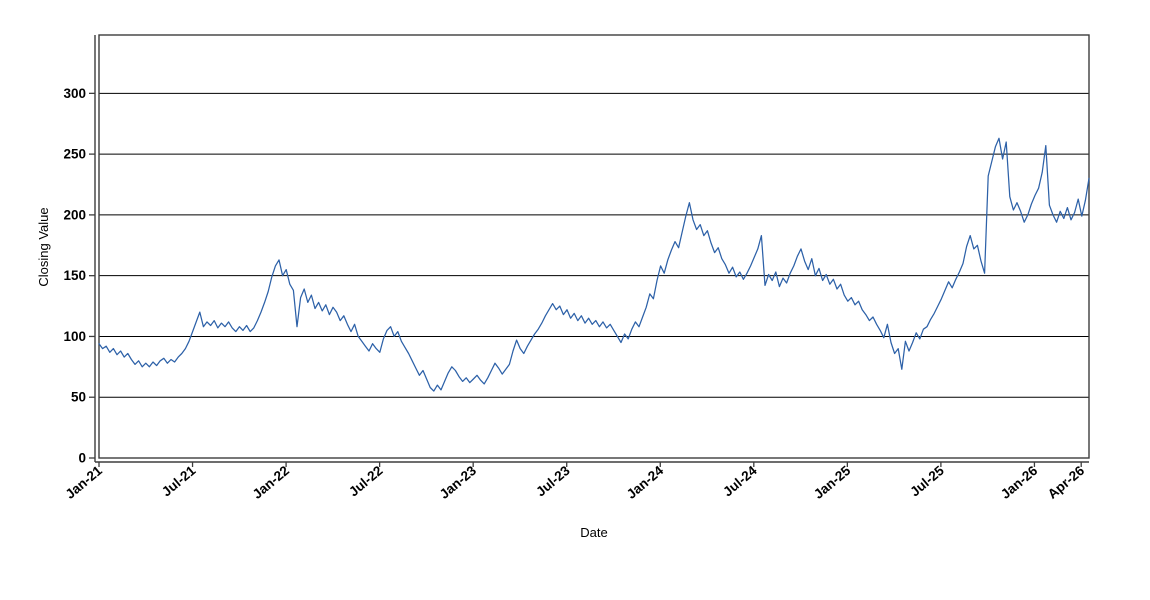 Image resolution: width=1150 pixels, height=600 pixels. I want to click on x-tick-label: Jul-24, so click(740, 481).